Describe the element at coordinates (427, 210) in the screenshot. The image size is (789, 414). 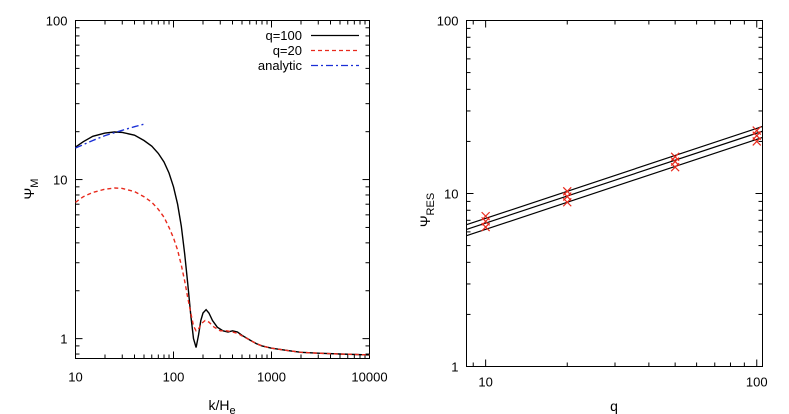
I see `right-y-axis-label: ΨRES` at that location.